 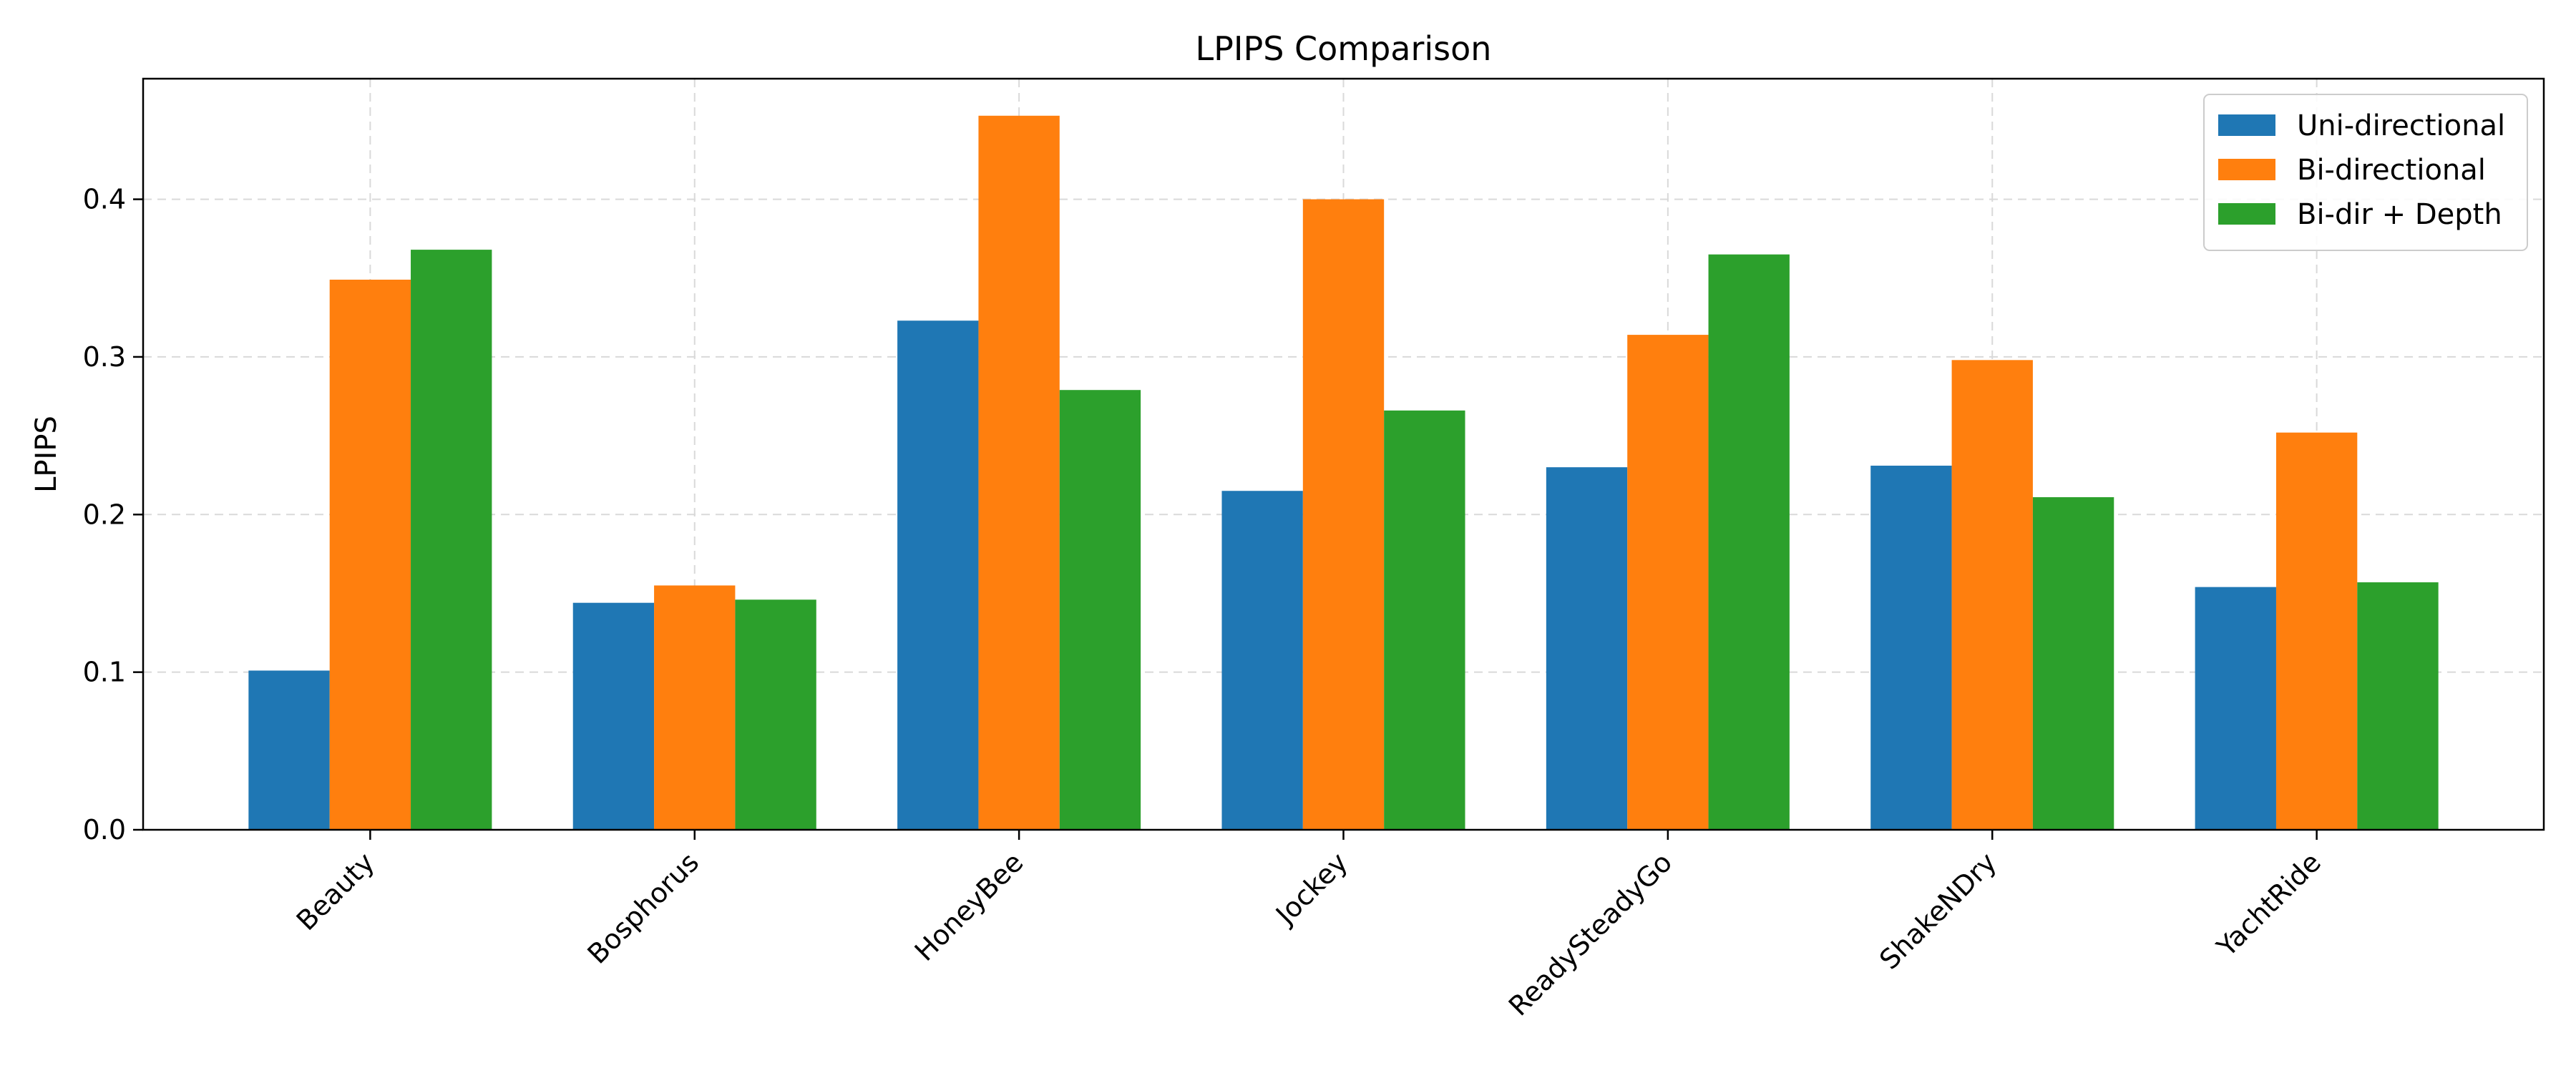 What do you see at coordinates (1590, 934) in the screenshot?
I see `x-tick-label: ReadySteadyGo` at bounding box center [1590, 934].